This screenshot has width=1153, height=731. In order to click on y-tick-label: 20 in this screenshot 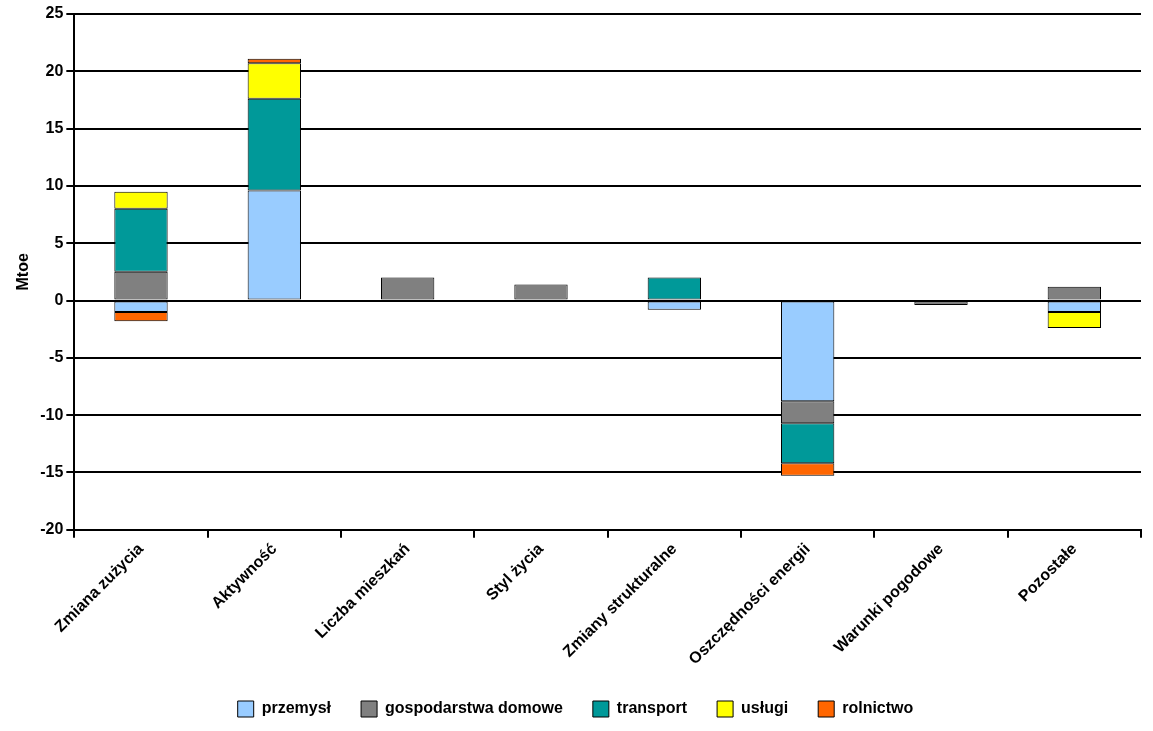, I will do `click(54, 70)`.